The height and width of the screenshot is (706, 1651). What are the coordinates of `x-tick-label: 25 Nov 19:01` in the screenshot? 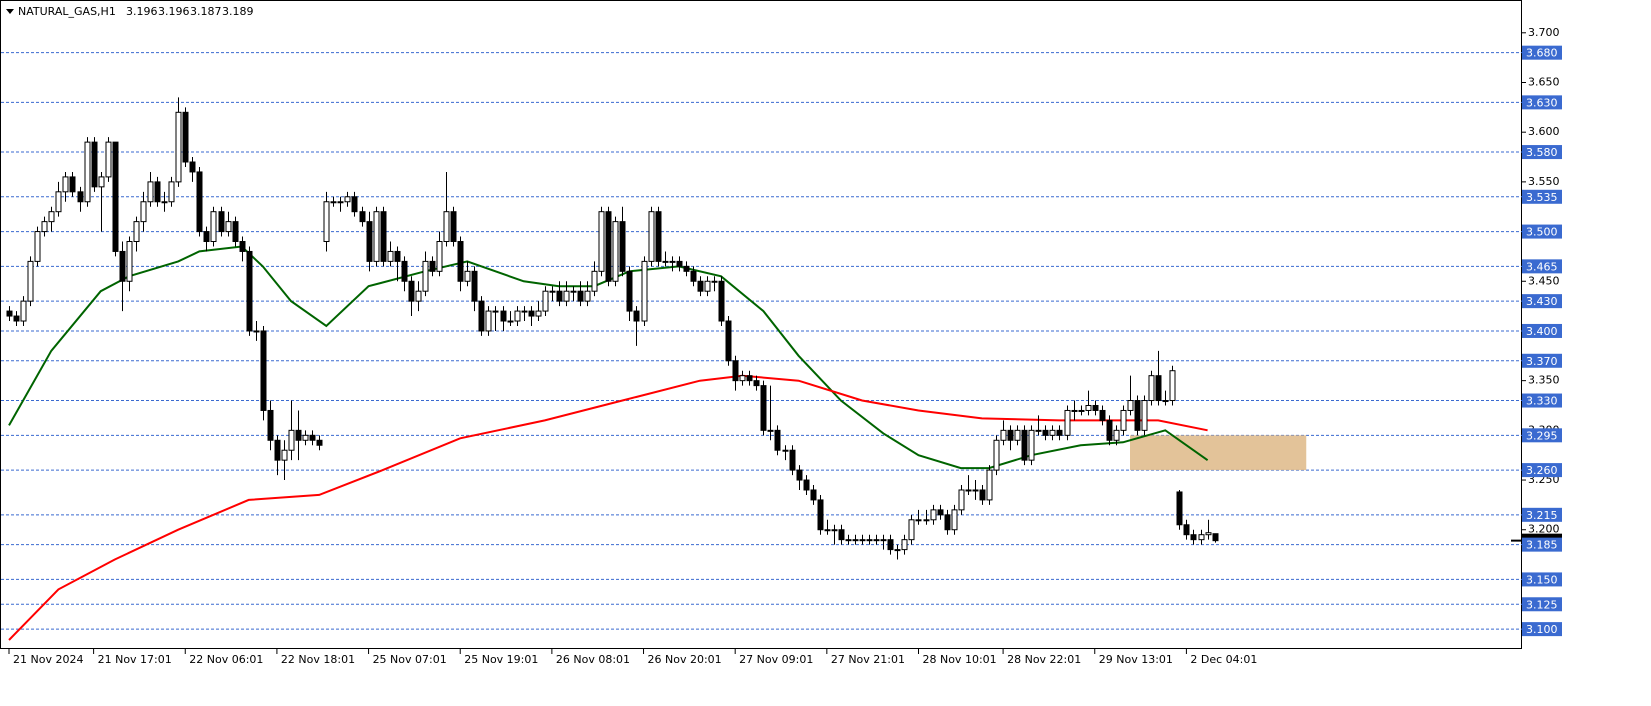 It's located at (501, 659).